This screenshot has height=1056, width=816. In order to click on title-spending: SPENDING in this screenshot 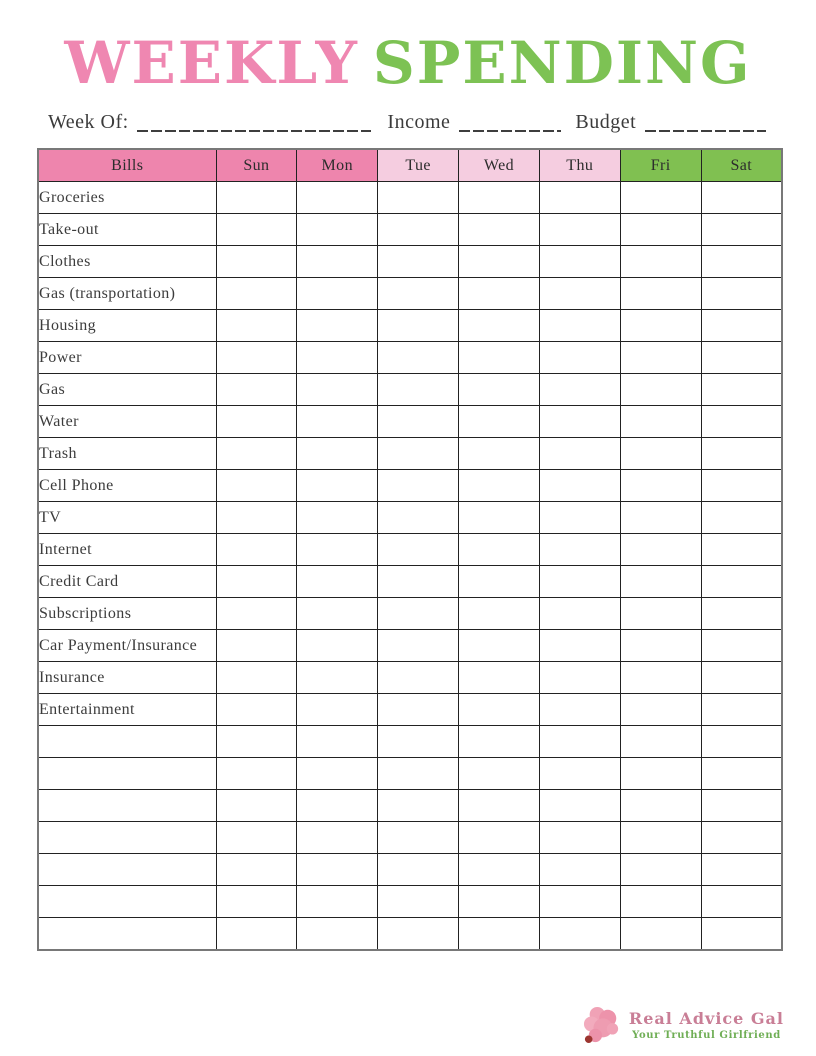, I will do `click(562, 63)`.